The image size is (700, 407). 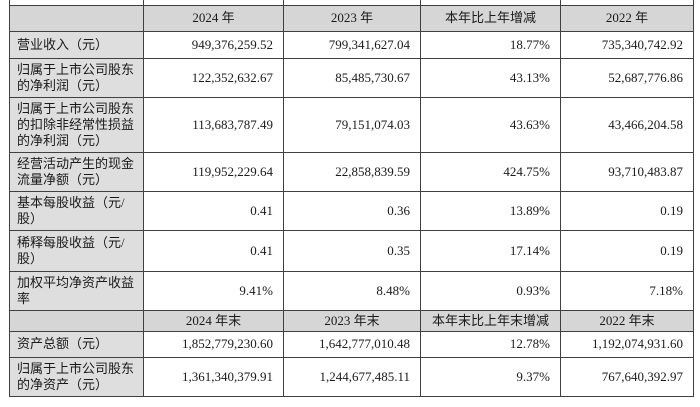 I want to click on year-header-cell: 2024 年末, so click(x=213, y=320).